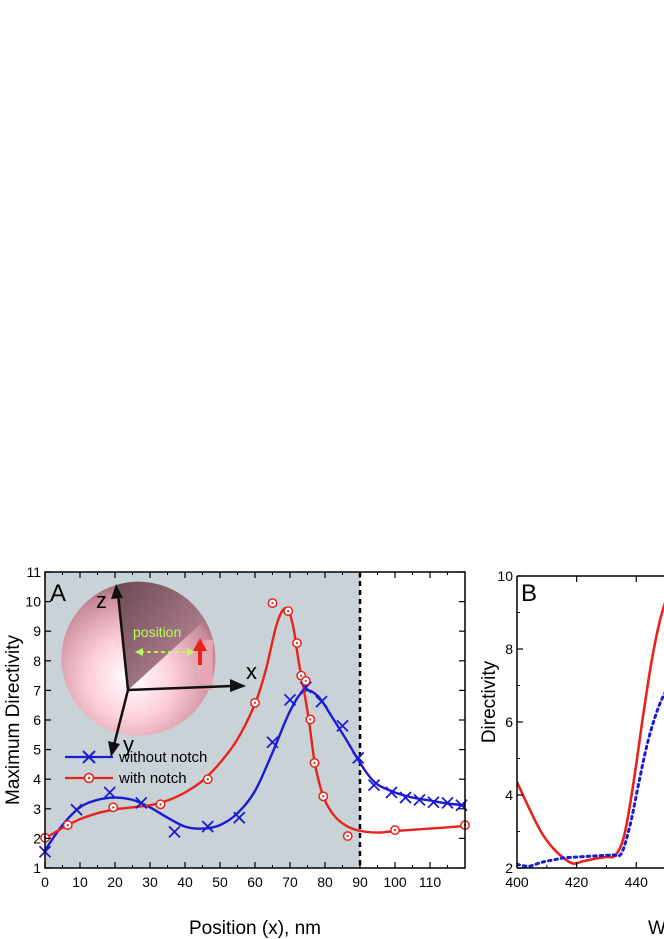  Describe the element at coordinates (290, 882) in the screenshot. I see `x-tick-label: 70` at that location.